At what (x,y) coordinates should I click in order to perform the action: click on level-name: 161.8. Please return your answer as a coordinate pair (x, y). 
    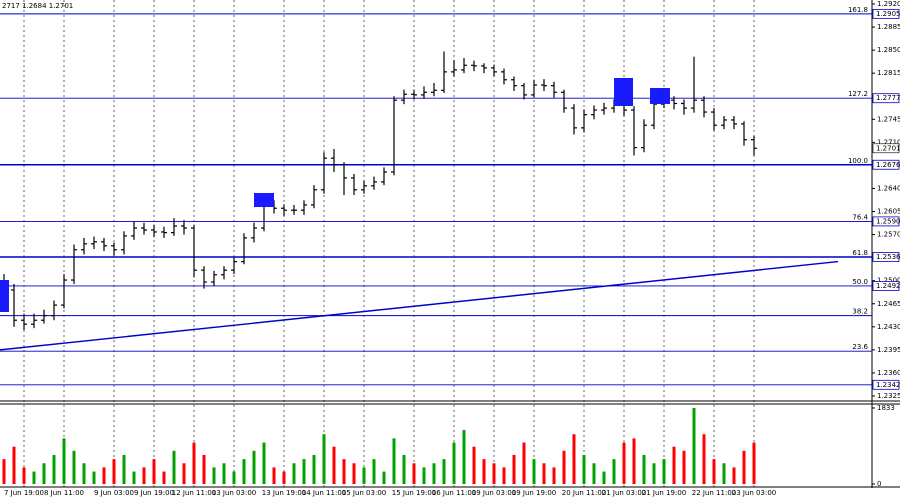
    Looking at the image, I should click on (858, 10).